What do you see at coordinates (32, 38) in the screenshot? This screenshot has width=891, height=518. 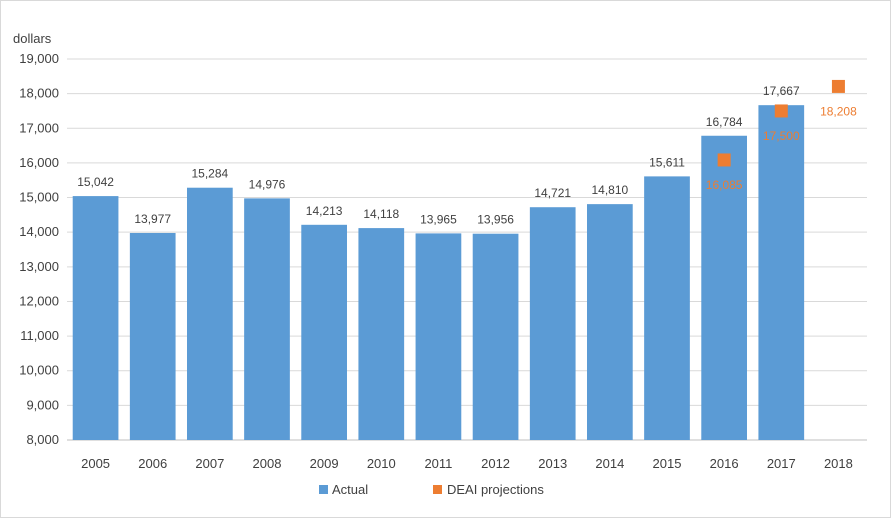 I see `y-axis-title: dollars` at bounding box center [32, 38].